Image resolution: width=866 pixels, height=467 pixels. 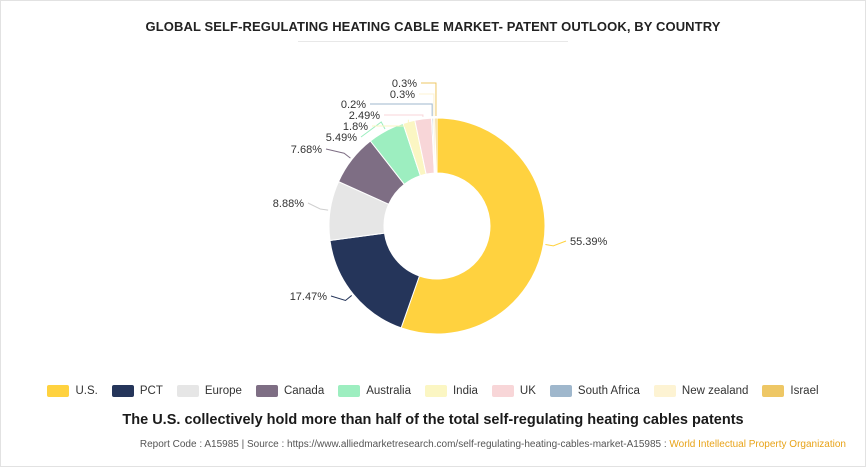 I want to click on slice-israel, so click(x=436, y=145).